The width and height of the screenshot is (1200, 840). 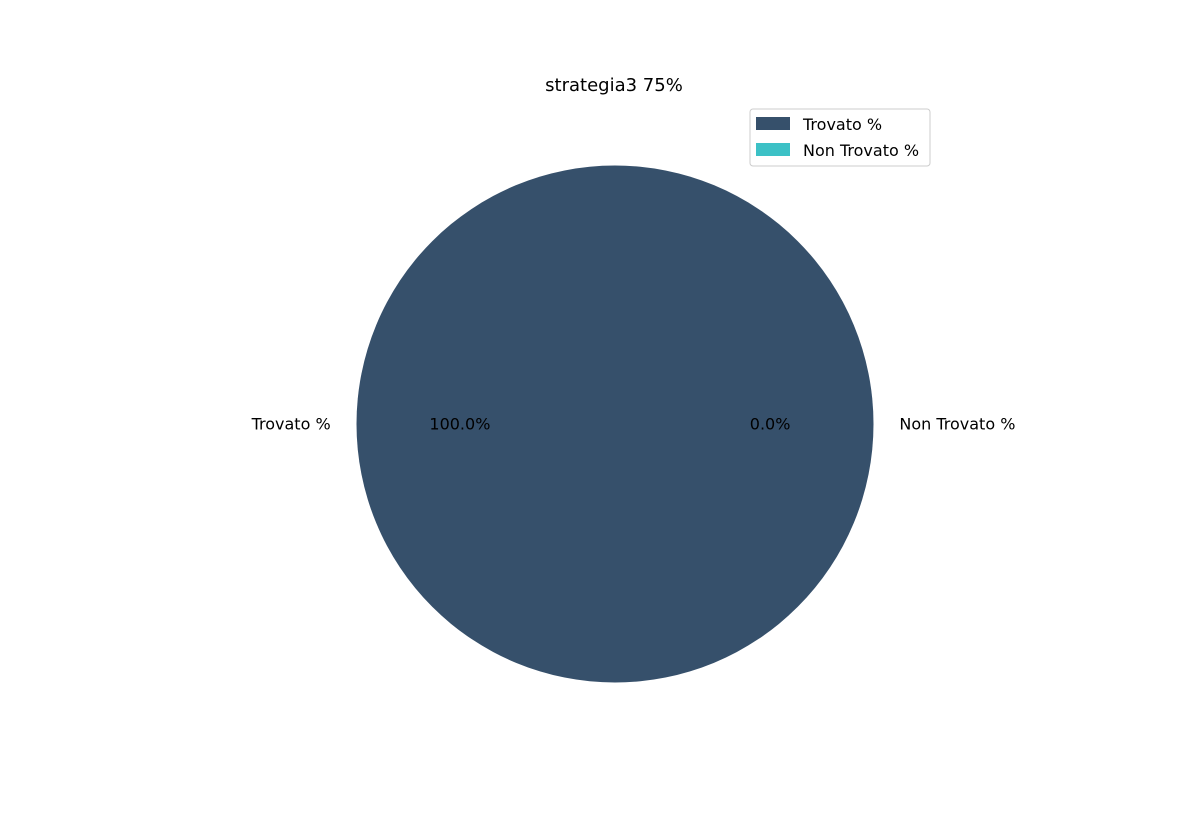 What do you see at coordinates (770, 424) in the screenshot?
I see `slice-pct-non-trovato: 0.0%` at bounding box center [770, 424].